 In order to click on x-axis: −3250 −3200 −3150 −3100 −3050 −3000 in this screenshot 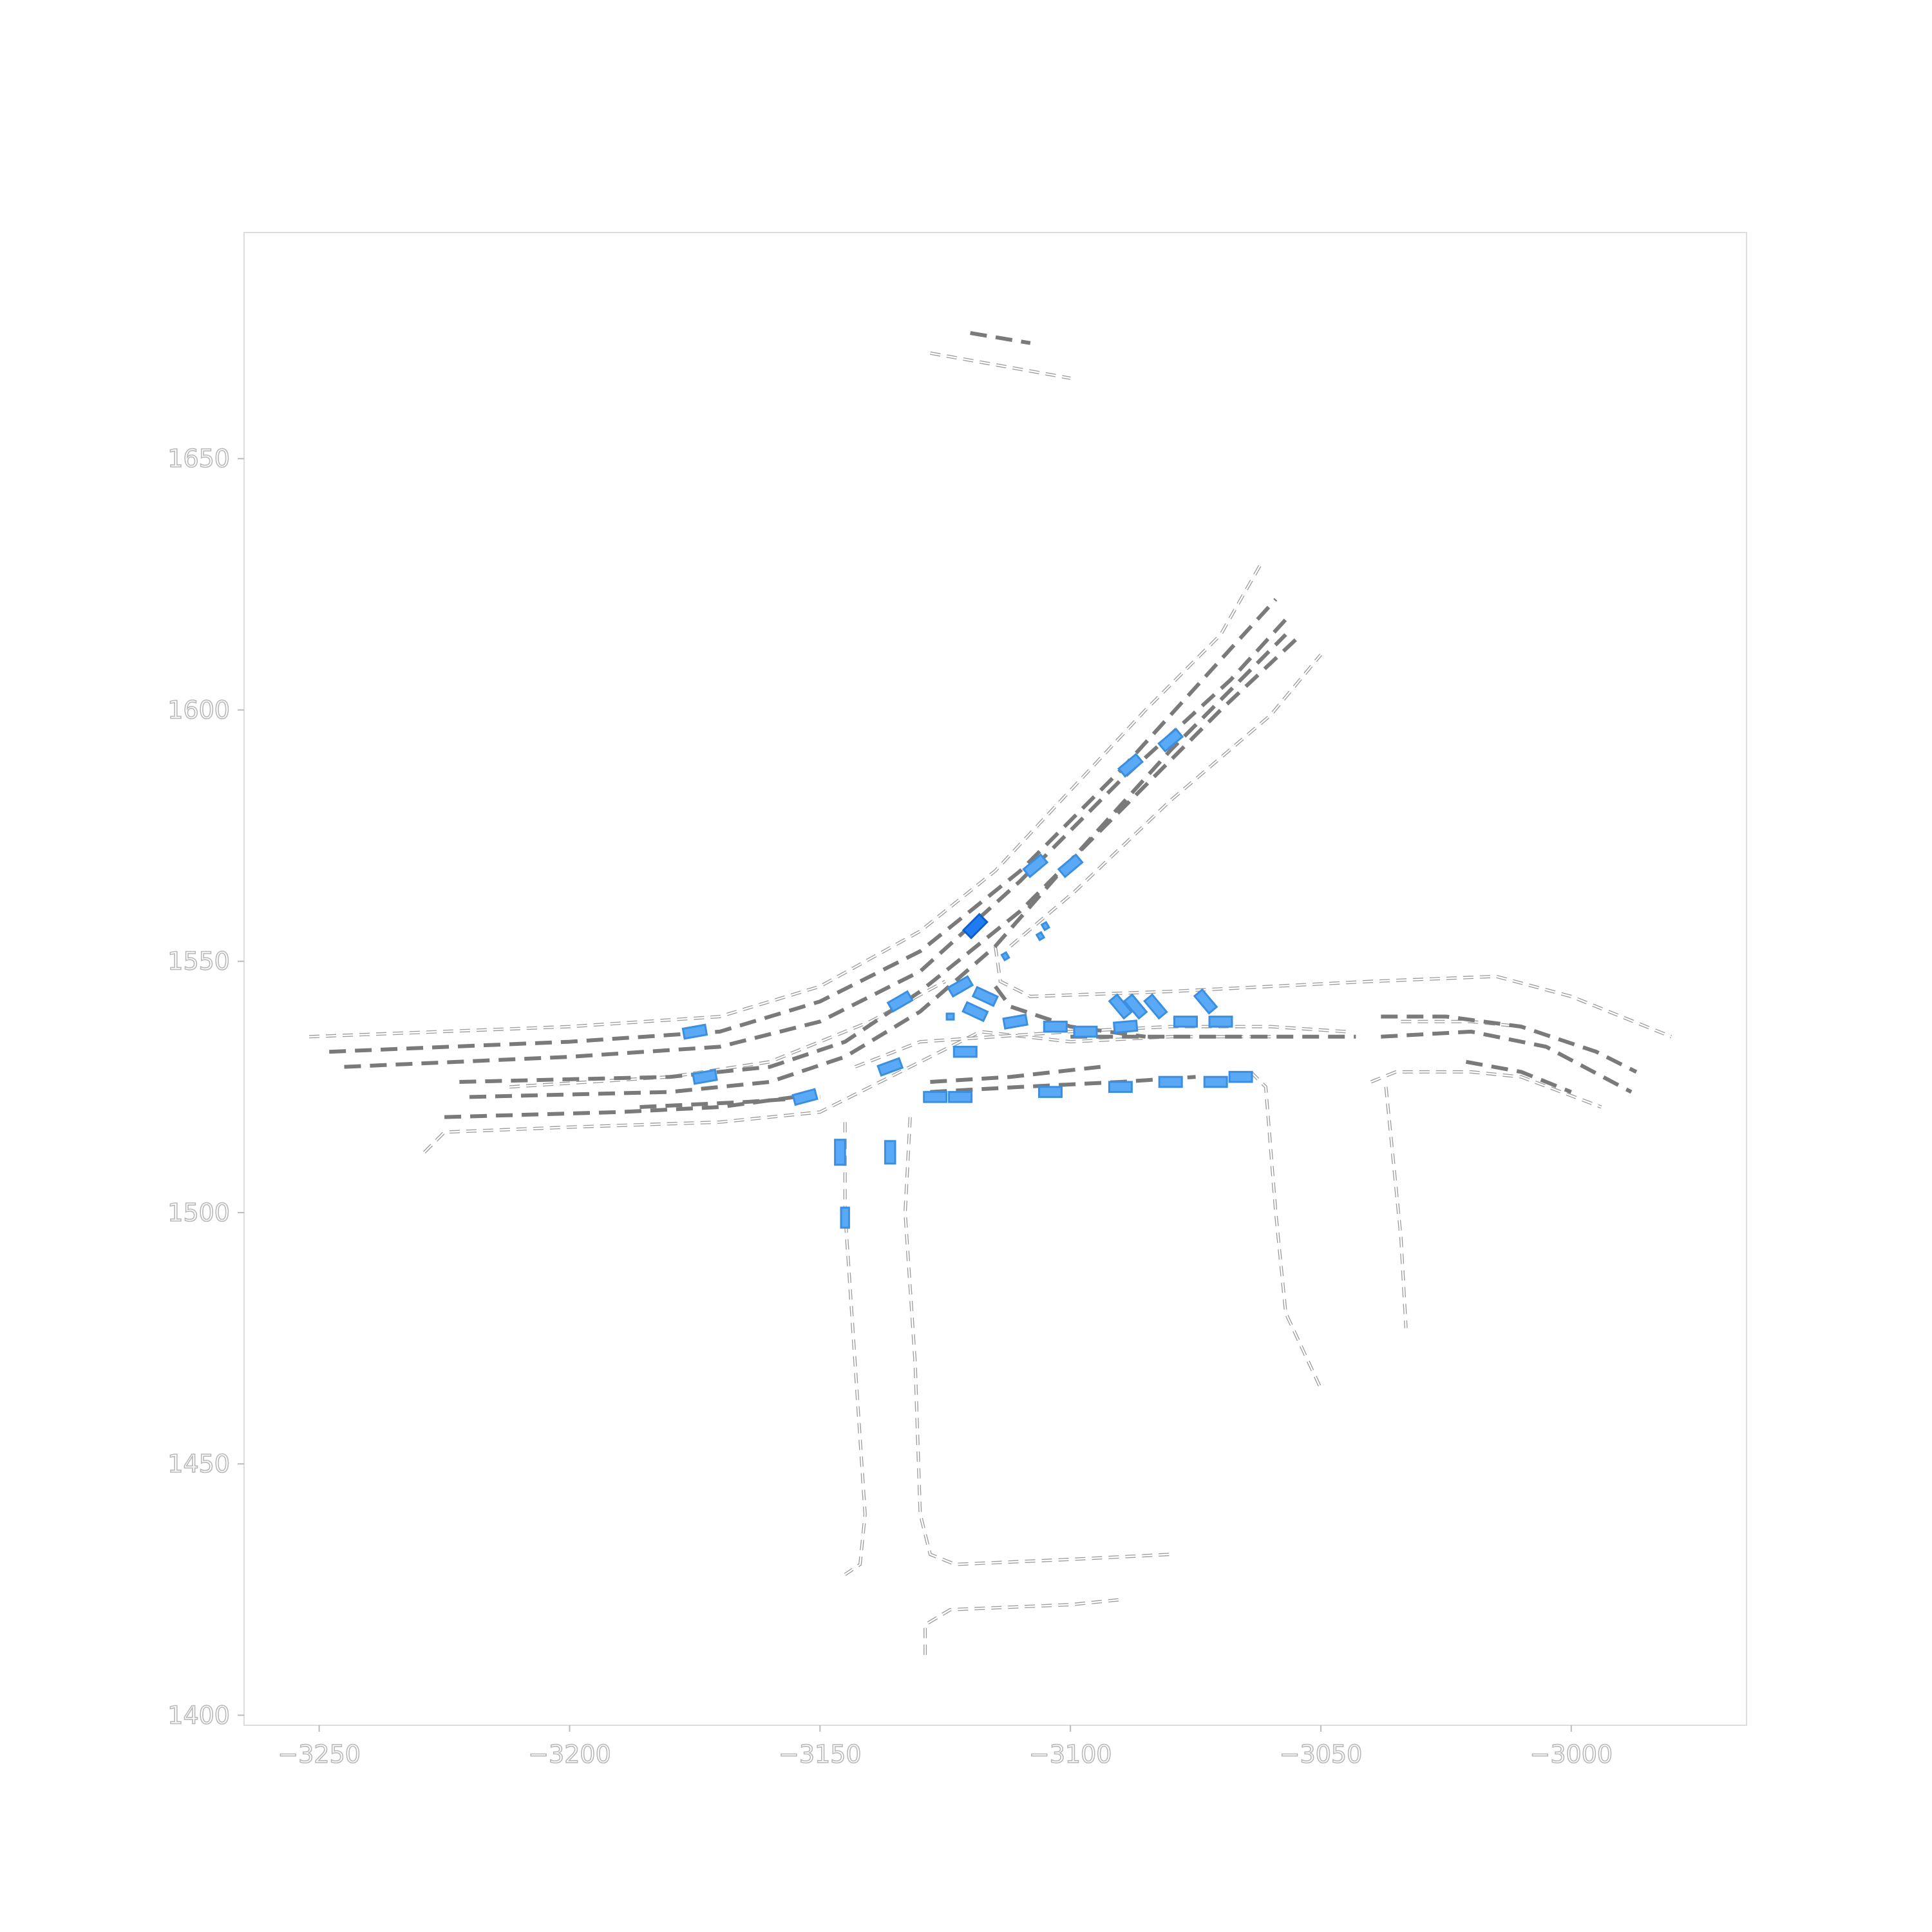, I will do `click(945, 1747)`.